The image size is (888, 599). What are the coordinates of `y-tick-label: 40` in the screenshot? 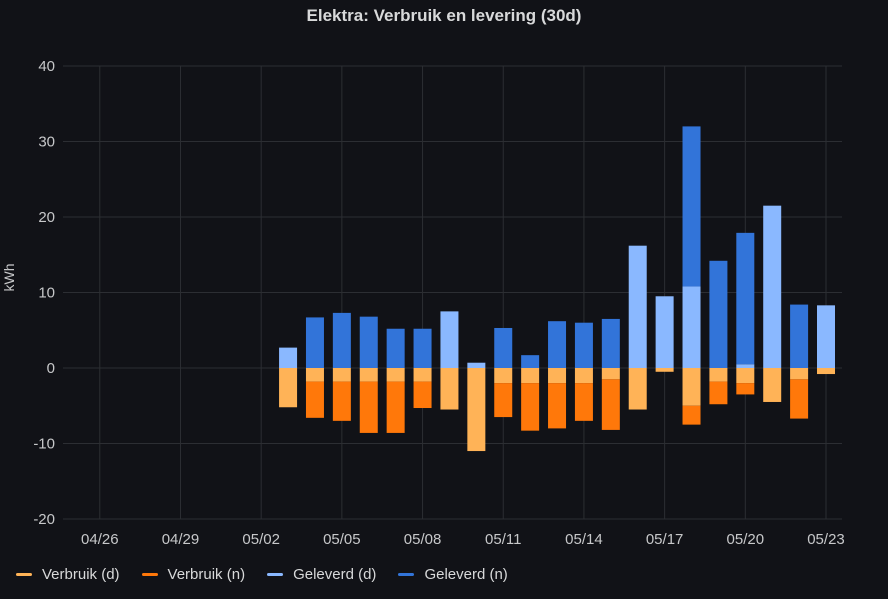 It's located at (46, 66).